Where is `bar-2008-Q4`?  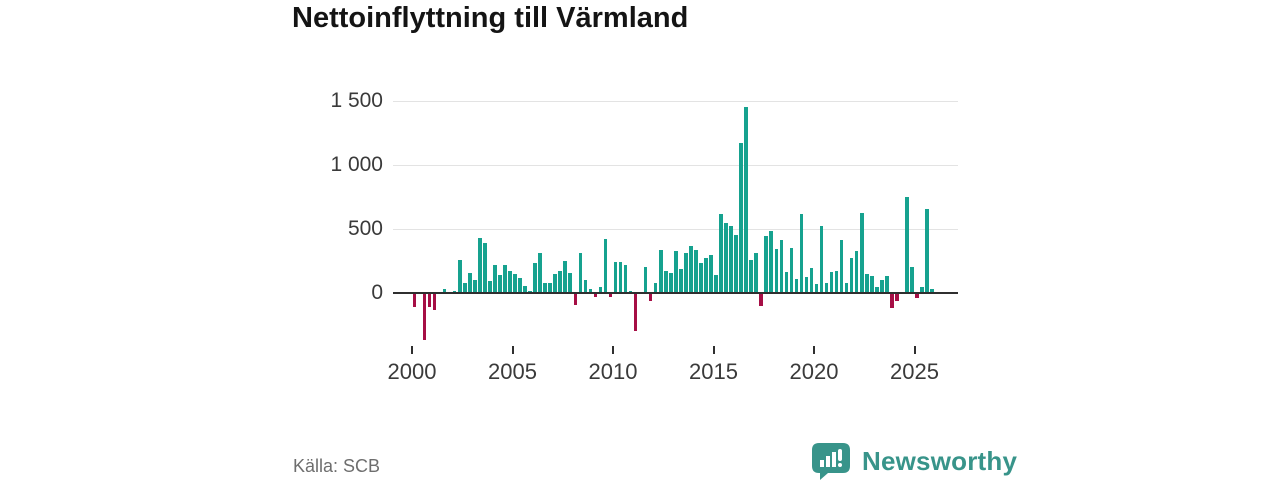
bar-2008-Q4 is located at coordinates (590, 291).